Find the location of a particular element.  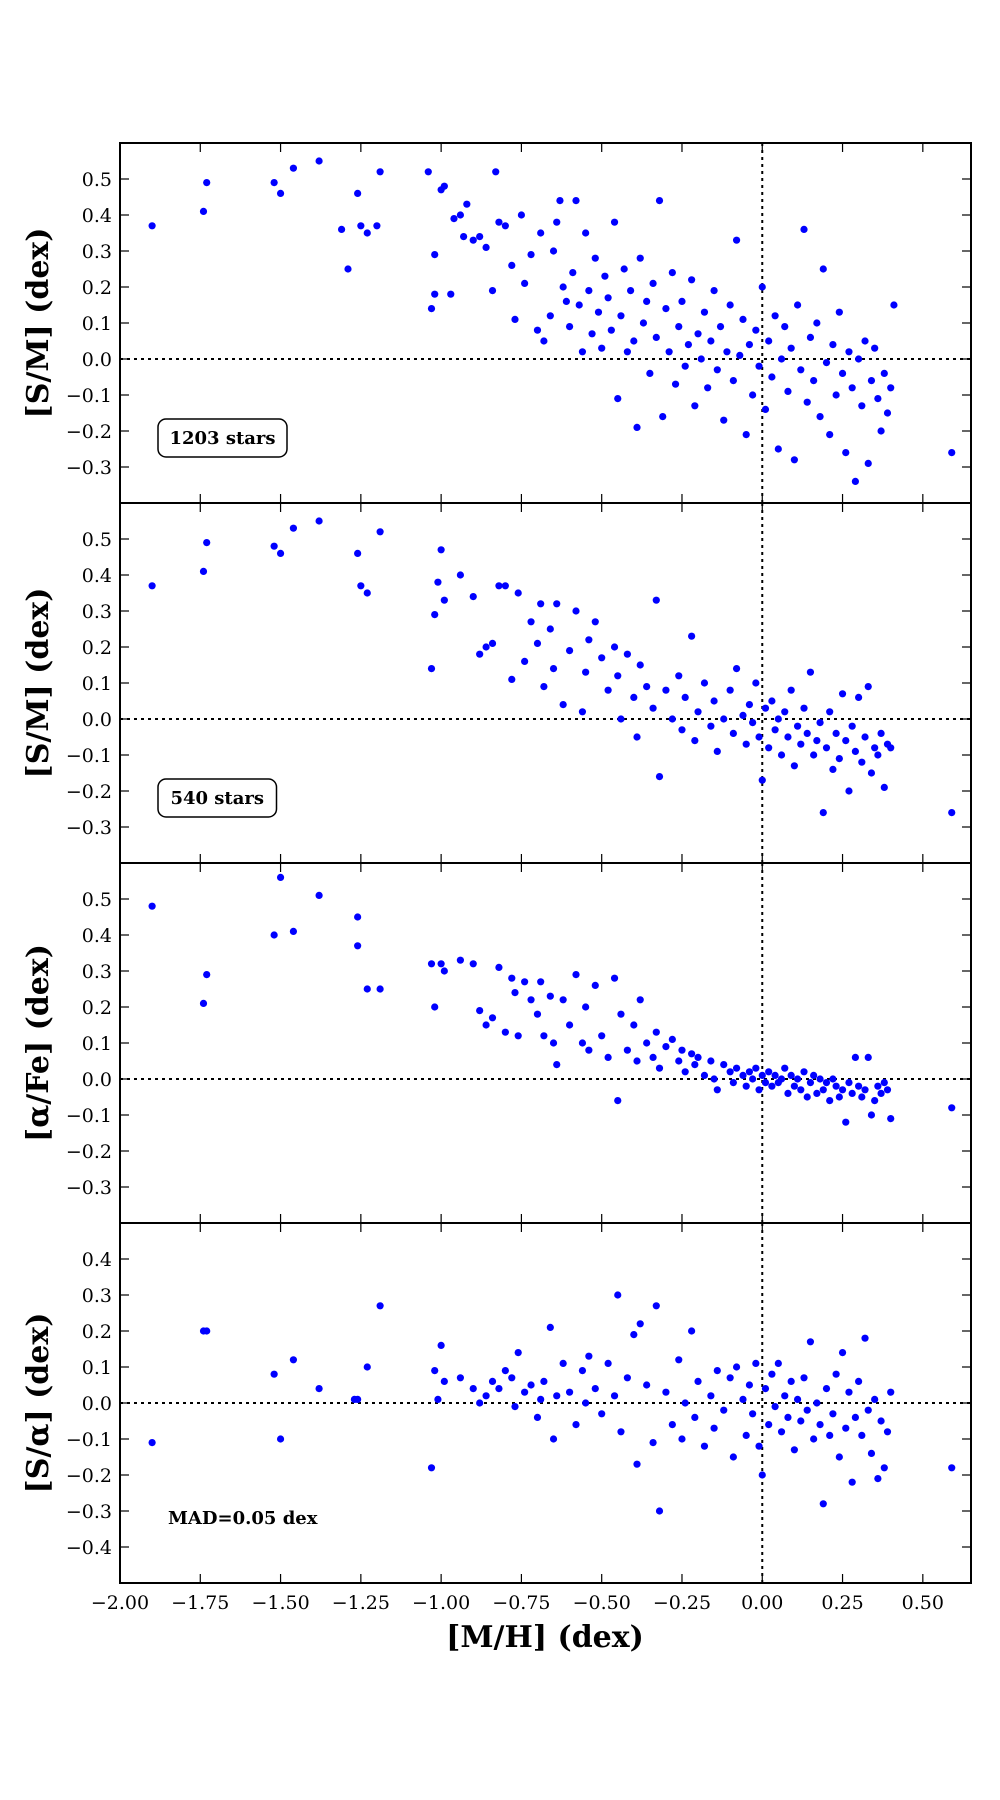

y-tick-label: 0.3 is located at coordinates (97, 252).